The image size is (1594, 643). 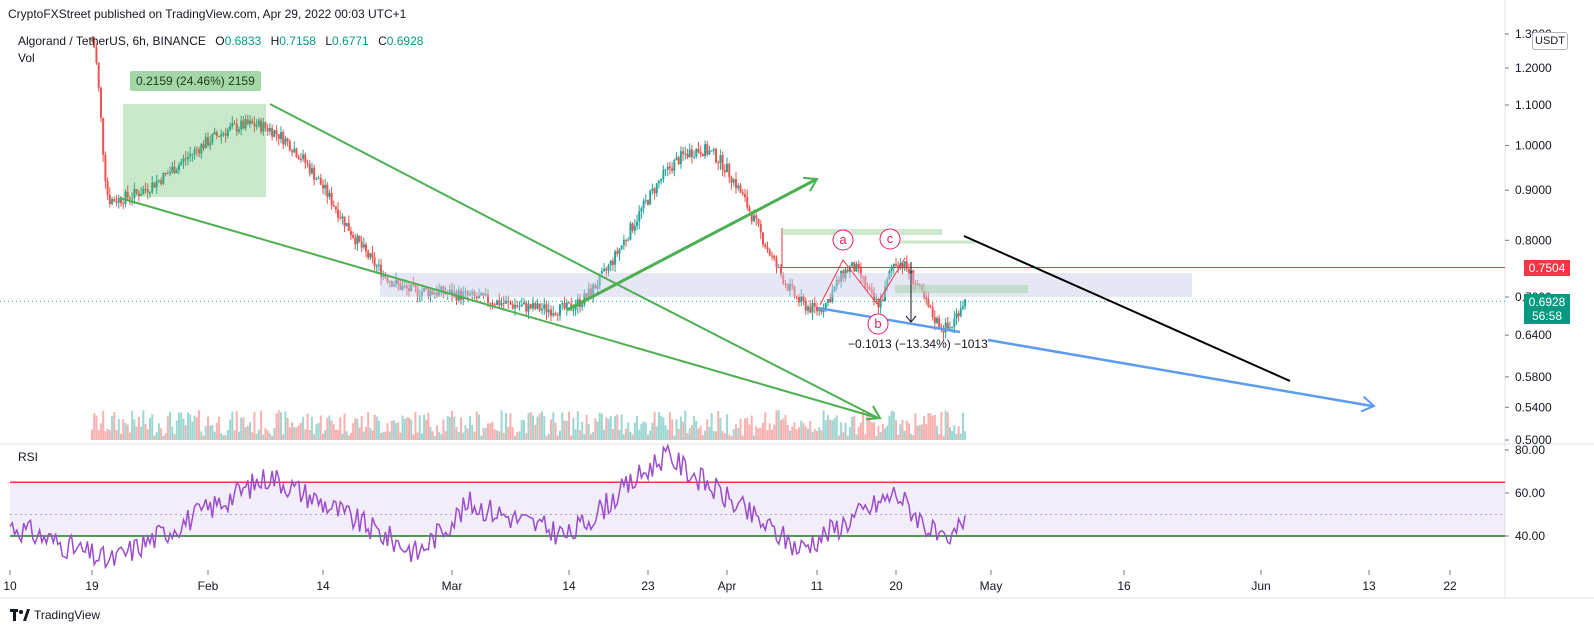 What do you see at coordinates (843, 240) in the screenshot?
I see `wave-a-label-circle` at bounding box center [843, 240].